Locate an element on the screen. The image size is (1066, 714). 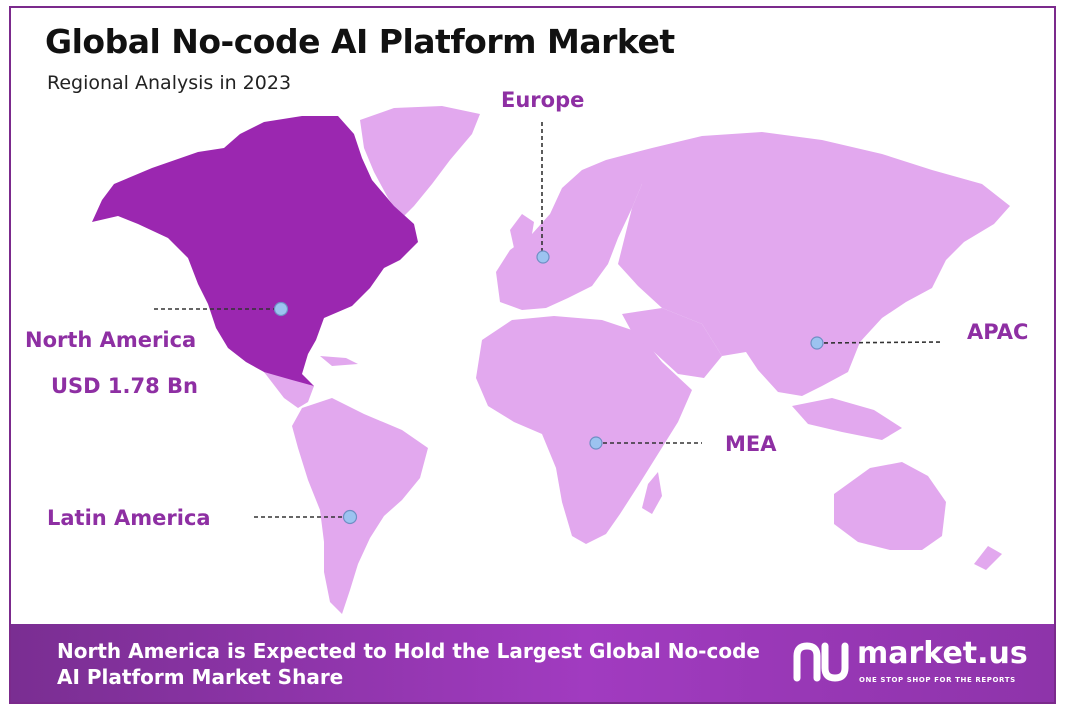
middle-east-shape is located at coordinates (672, 343).